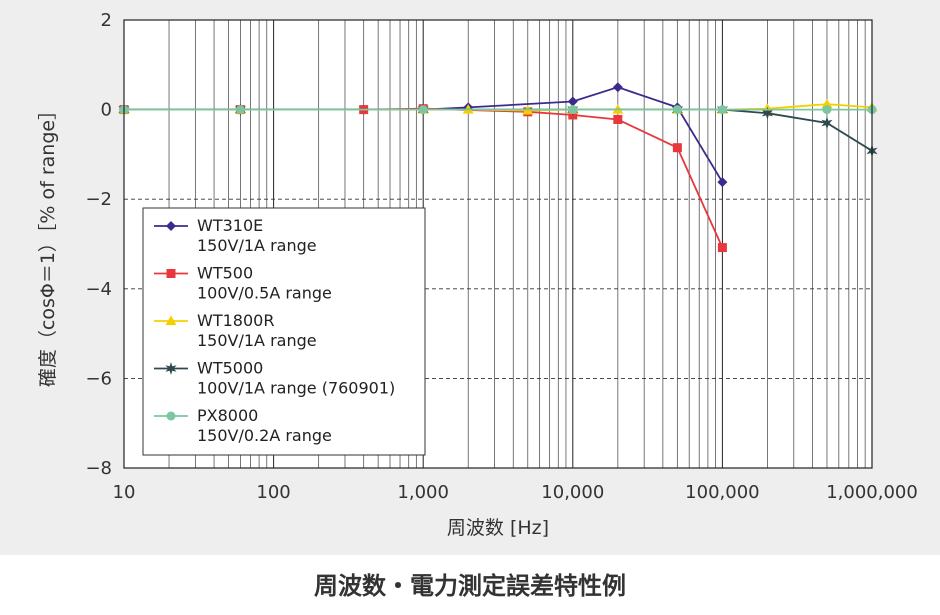 This screenshot has width=940, height=615. Describe the element at coordinates (515, 492) in the screenshot. I see `x-tick-labels: 10 100 1,000 10,000 100,000 1,000,000` at that location.